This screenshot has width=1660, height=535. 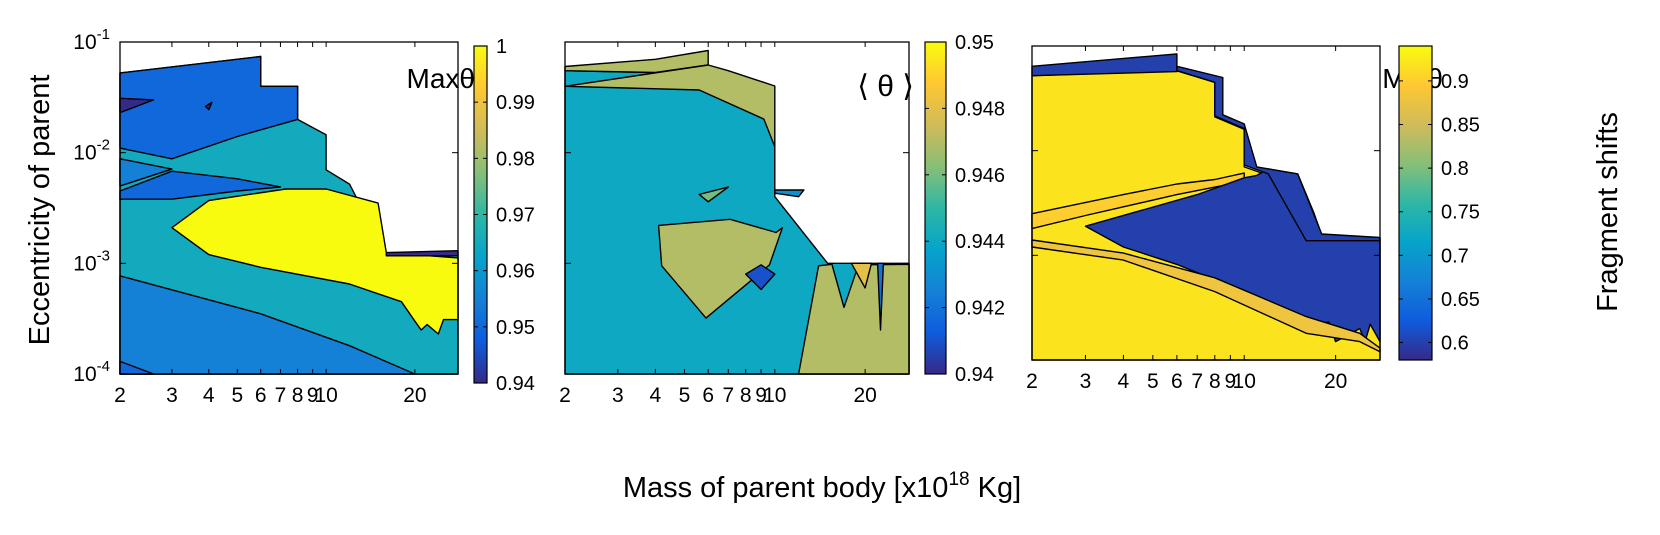 I want to click on colorbar-tick-label-min: 0.7, so click(x=1455, y=256).